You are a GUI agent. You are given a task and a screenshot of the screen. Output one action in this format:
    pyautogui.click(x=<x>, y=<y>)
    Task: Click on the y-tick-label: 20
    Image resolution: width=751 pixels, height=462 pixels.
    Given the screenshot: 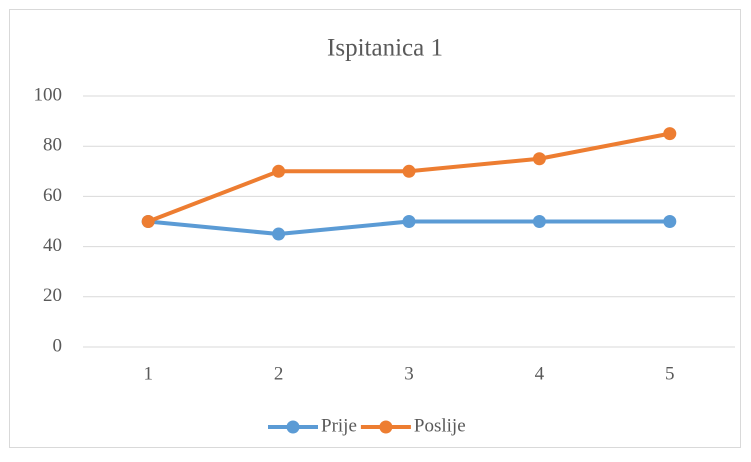 What is the action you would take?
    pyautogui.click(x=52, y=295)
    